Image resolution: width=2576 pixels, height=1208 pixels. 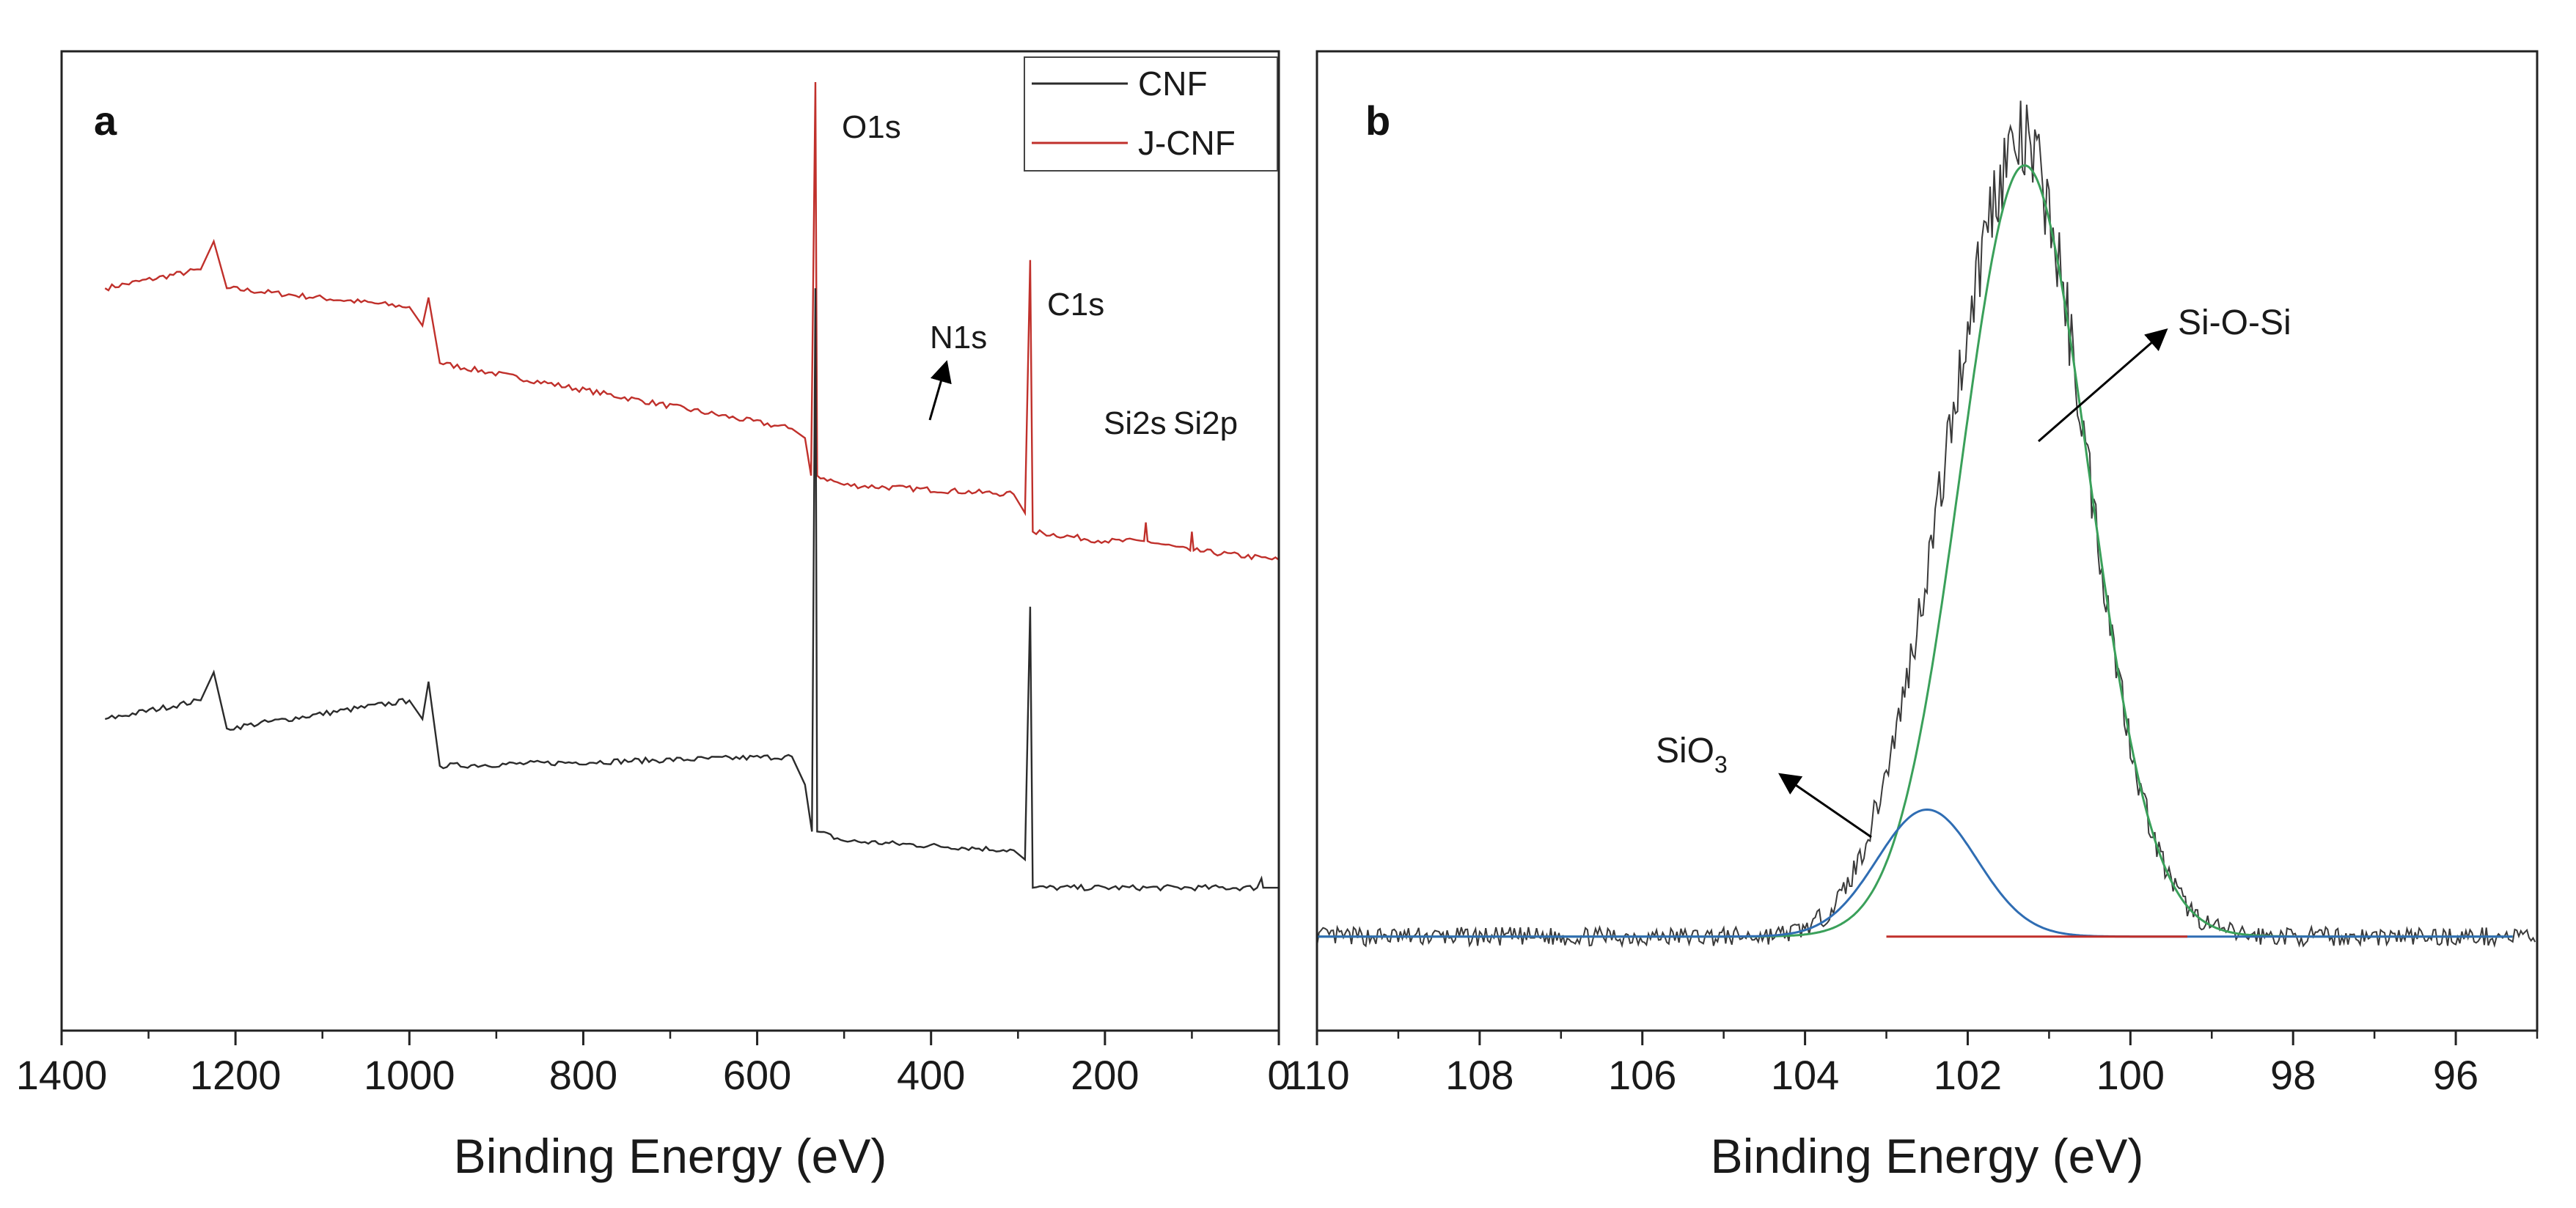 What do you see at coordinates (1825, 806) in the screenshot?
I see `sio3-arrow` at bounding box center [1825, 806].